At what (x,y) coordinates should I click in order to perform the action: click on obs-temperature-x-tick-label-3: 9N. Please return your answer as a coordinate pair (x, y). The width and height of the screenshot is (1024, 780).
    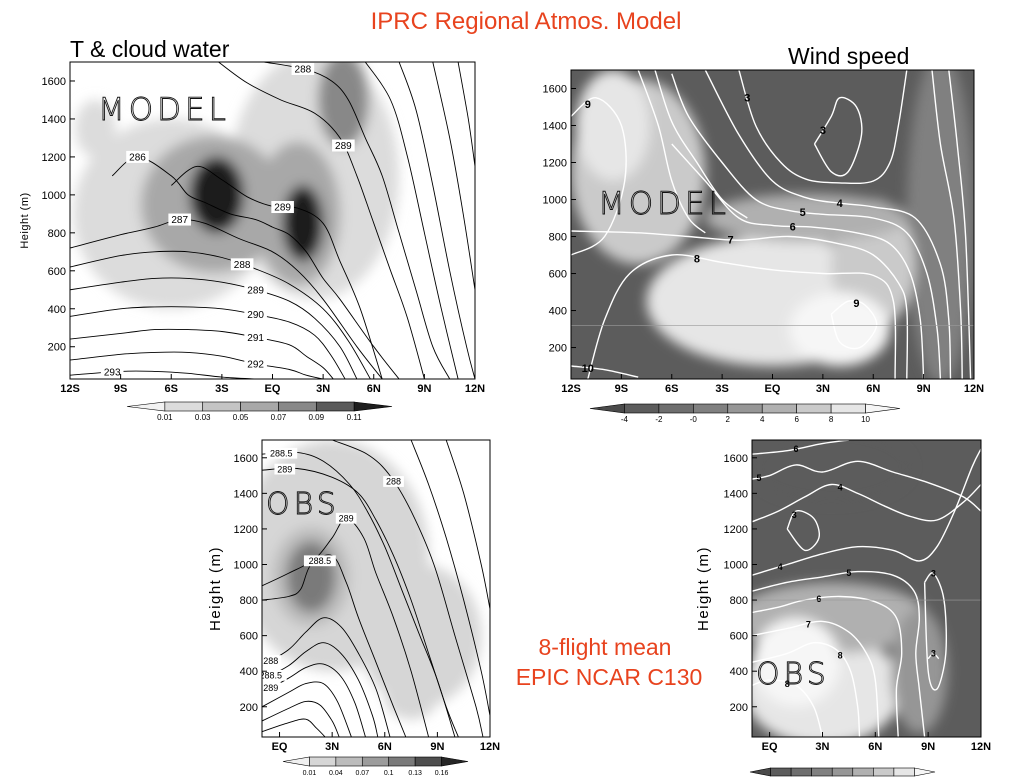
    Looking at the image, I should click on (437, 747).